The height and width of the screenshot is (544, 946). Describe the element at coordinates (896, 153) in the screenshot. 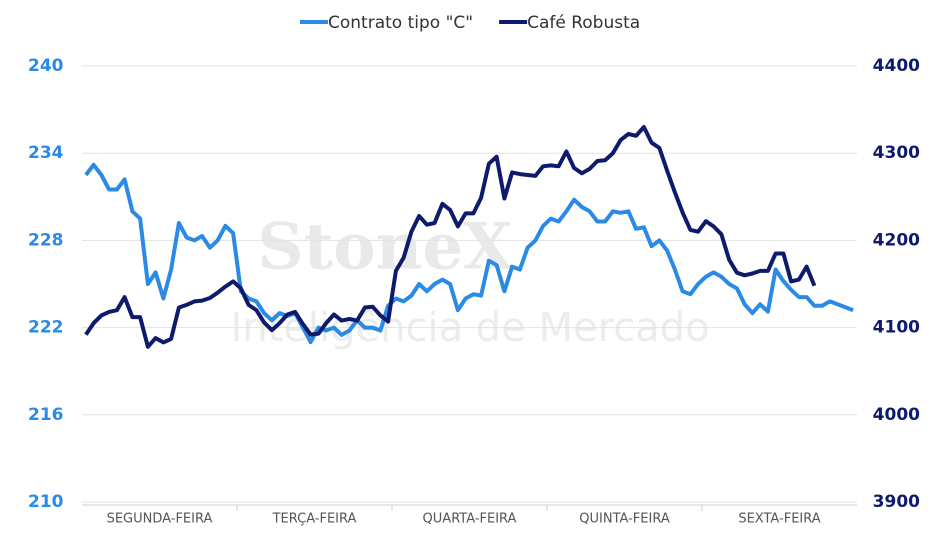

I see `y2-tick-label: 4300` at that location.